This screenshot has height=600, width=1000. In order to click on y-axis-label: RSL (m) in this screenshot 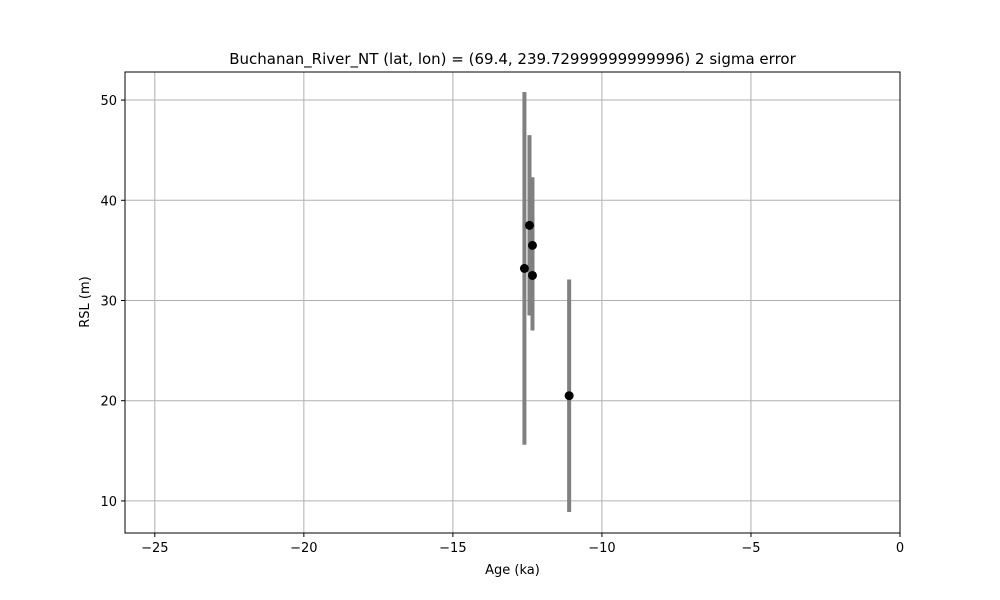, I will do `click(85, 301)`.